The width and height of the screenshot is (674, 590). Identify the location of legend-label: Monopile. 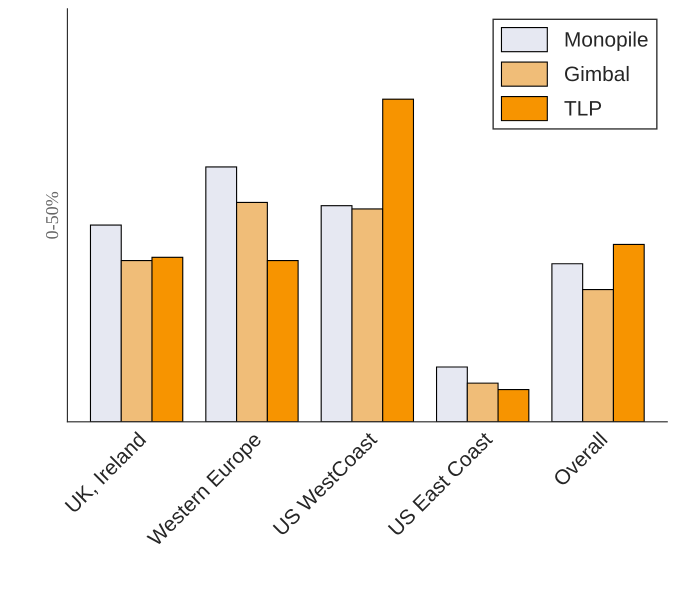
(607, 41).